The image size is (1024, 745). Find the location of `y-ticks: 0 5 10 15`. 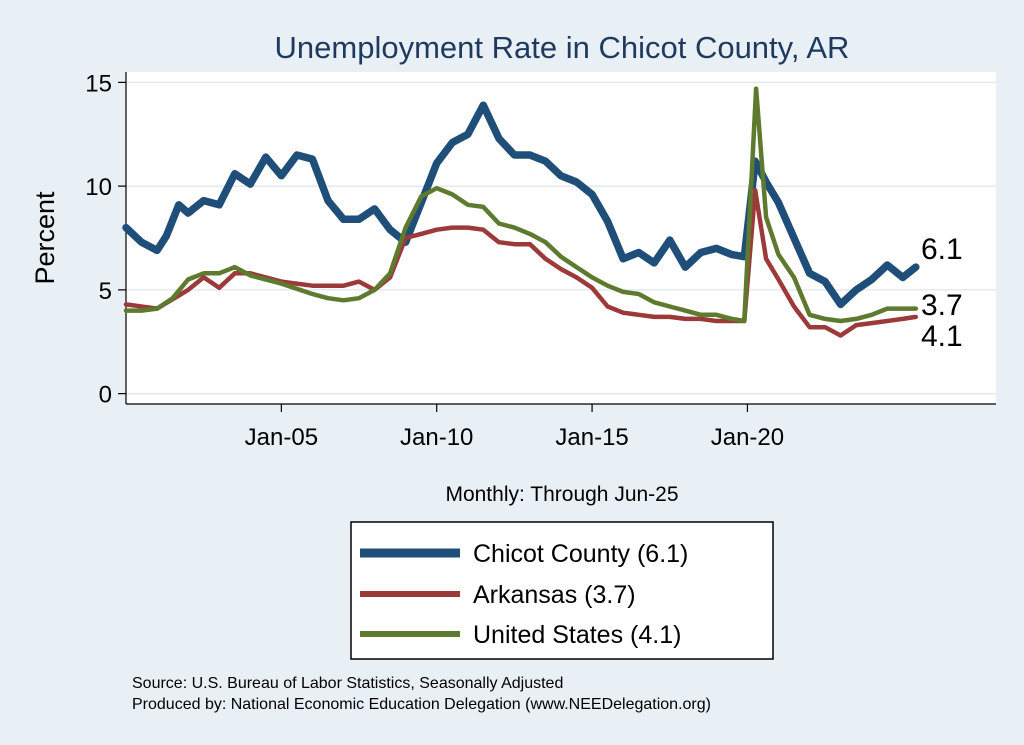

y-ticks: 0 5 10 15 is located at coordinates (105, 239).